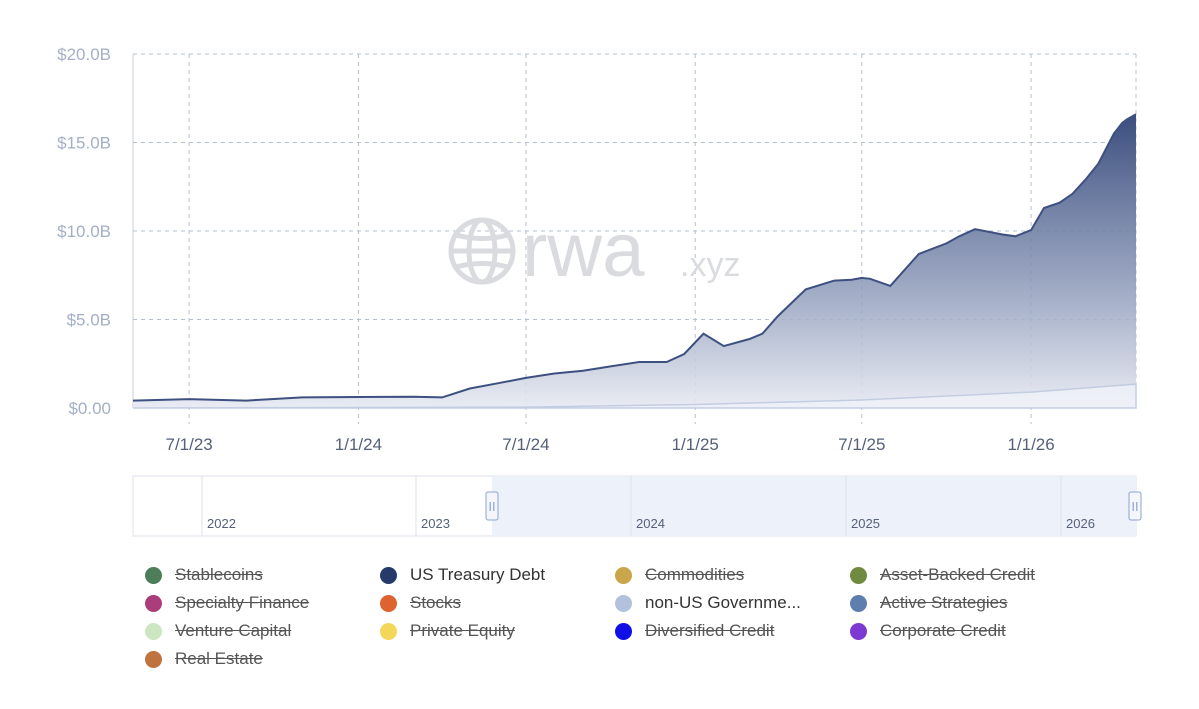 The image size is (1199, 709). What do you see at coordinates (710, 265) in the screenshot?
I see `watermark-suffix: .xyz` at bounding box center [710, 265].